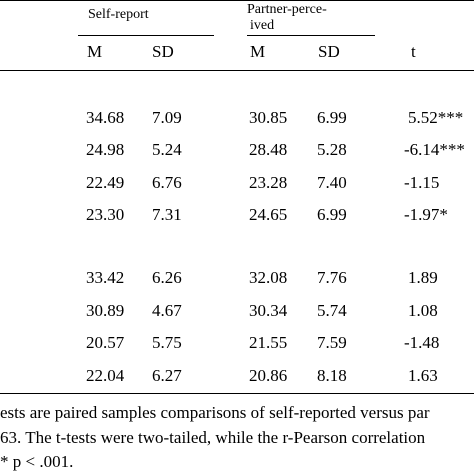 The height and width of the screenshot is (474, 474). I want to click on col-header-sd-self: SD, so click(163, 51).